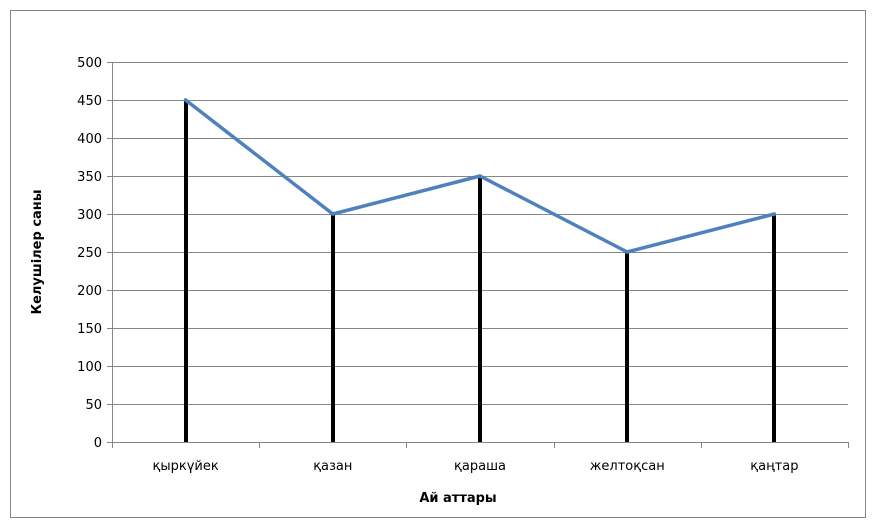 The height and width of the screenshot is (528, 876). Describe the element at coordinates (89, 291) in the screenshot. I see `y-tick-label: 200` at that location.